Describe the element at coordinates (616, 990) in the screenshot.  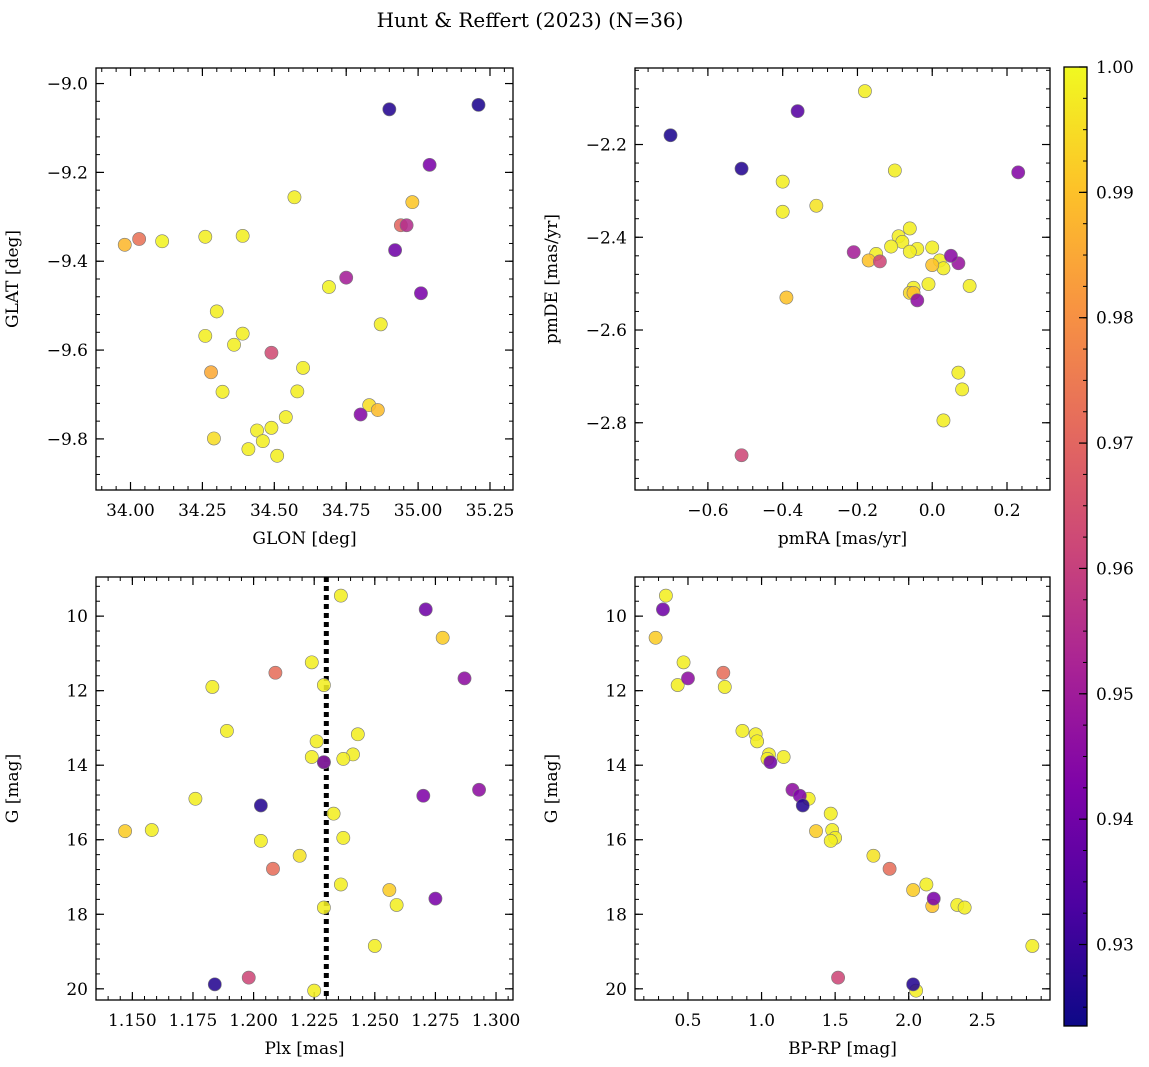
I see `y-tick-label: 20` at that location.